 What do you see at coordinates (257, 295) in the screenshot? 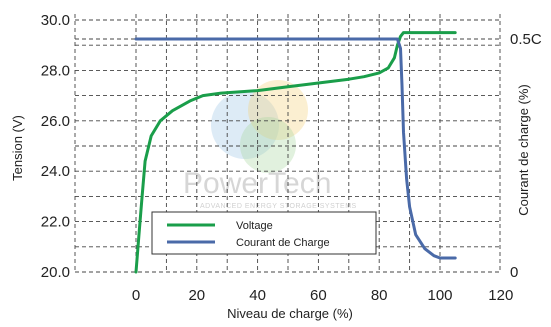
I see `x-tick-label: 40` at bounding box center [257, 295].